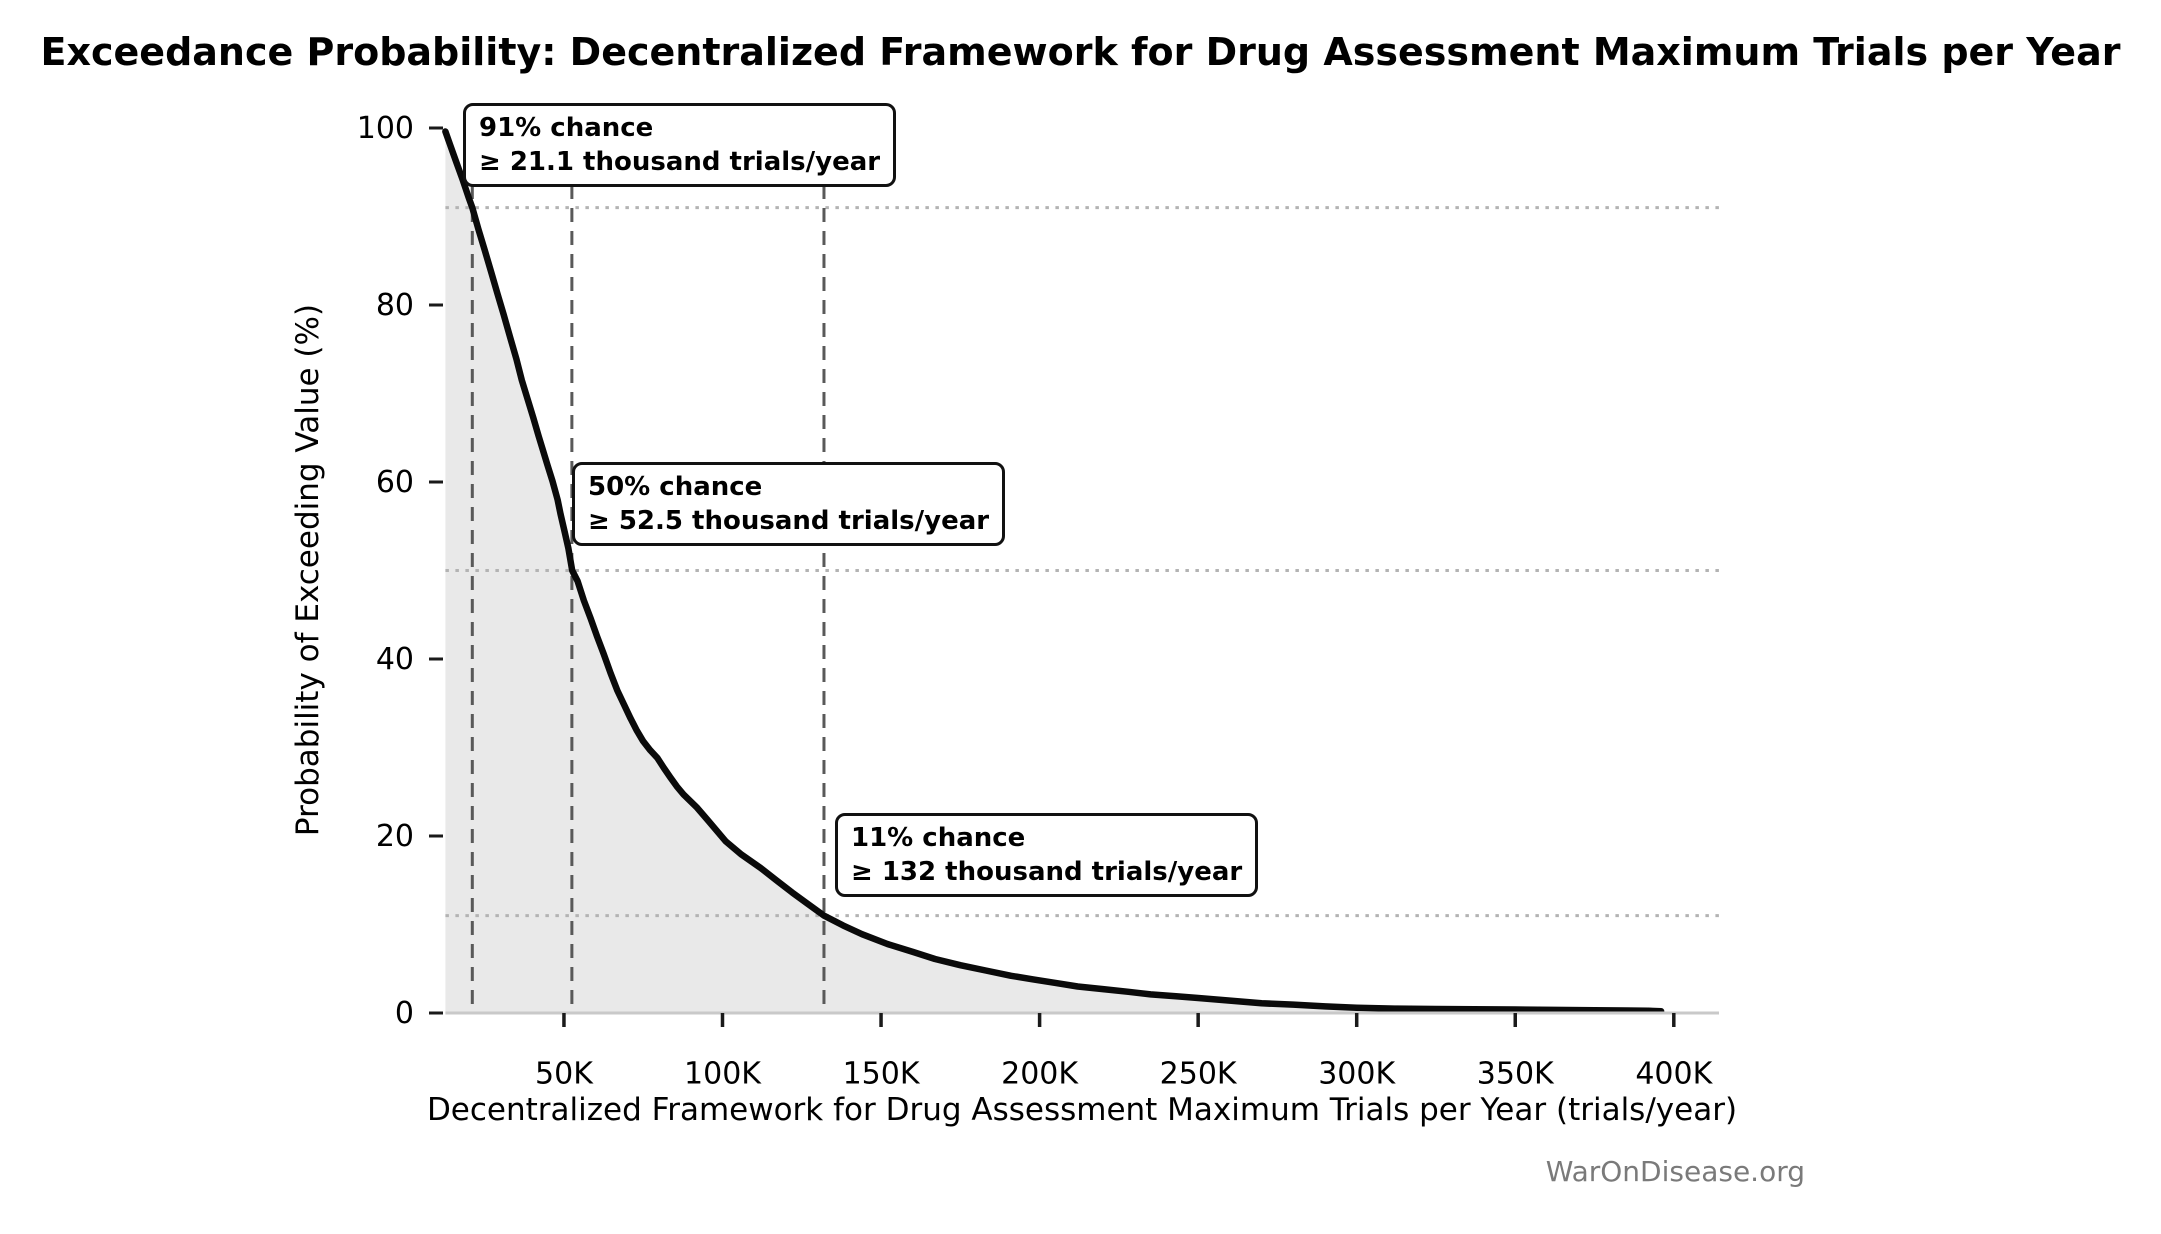 This screenshot has height=1234, width=2161. I want to click on annotation-50pct-value: ≥ 52.5 thousand trials/year, so click(789, 521).